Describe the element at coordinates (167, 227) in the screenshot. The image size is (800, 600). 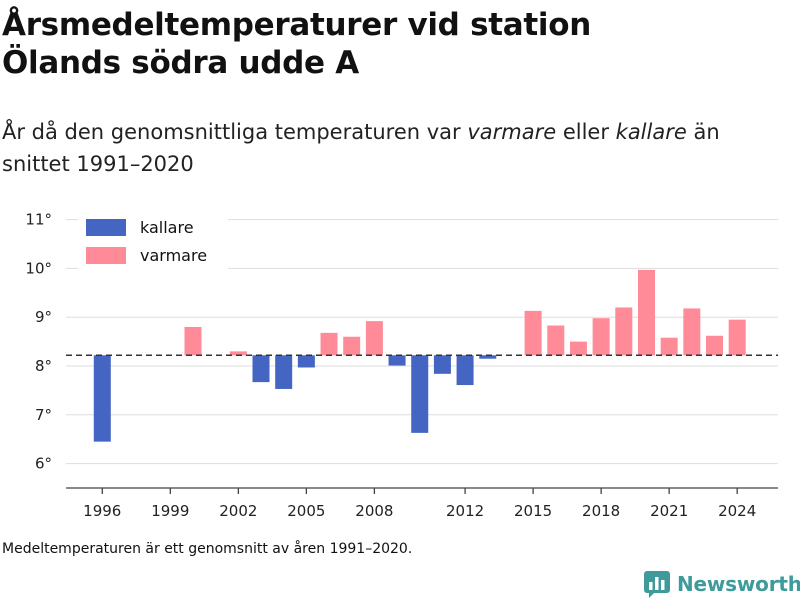
I see `legend-label-kallare: kallare` at that location.